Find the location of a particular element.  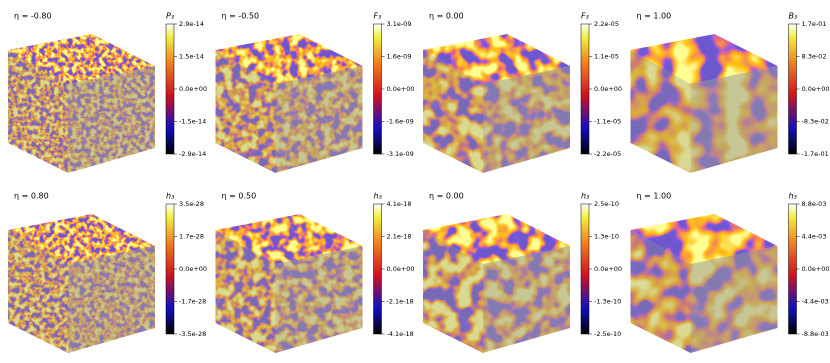

colorbar-label: 8.8e-03 is located at coordinates (814, 204).